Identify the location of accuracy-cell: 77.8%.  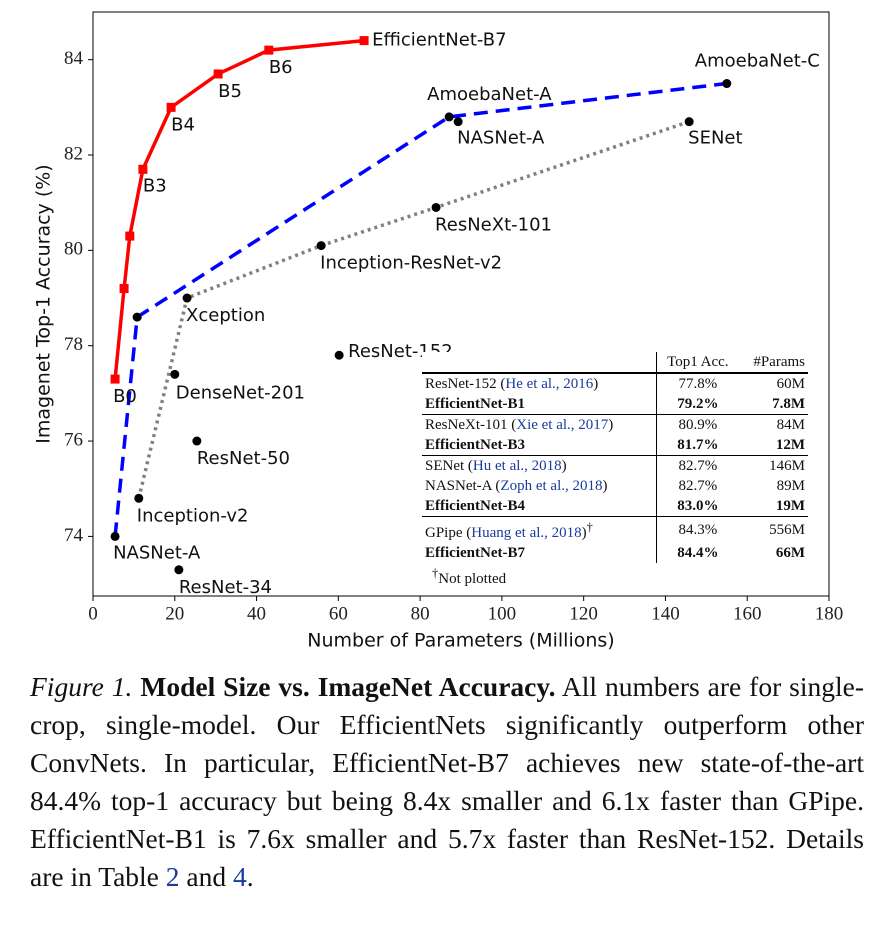
(698, 384).